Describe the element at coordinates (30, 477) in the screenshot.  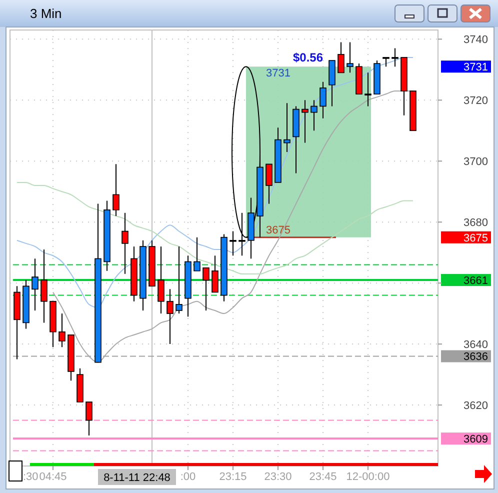
I see `text: :30` at that location.